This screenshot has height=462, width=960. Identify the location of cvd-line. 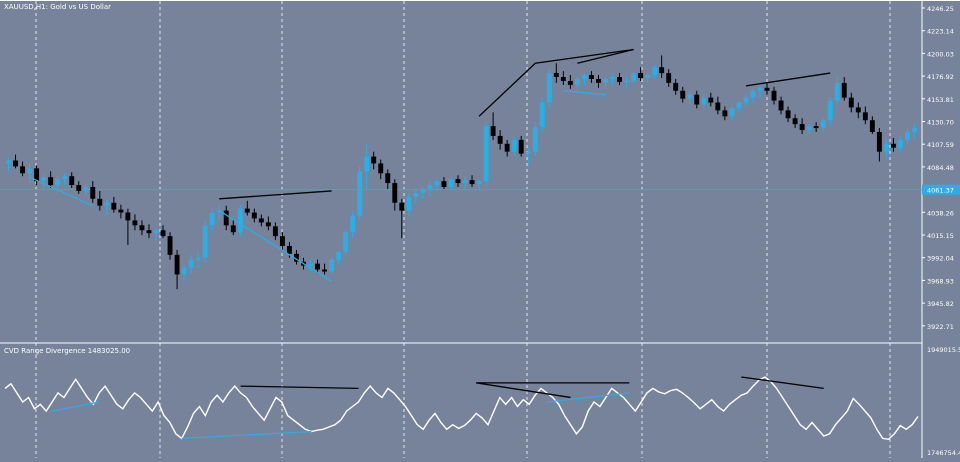
(461, 408).